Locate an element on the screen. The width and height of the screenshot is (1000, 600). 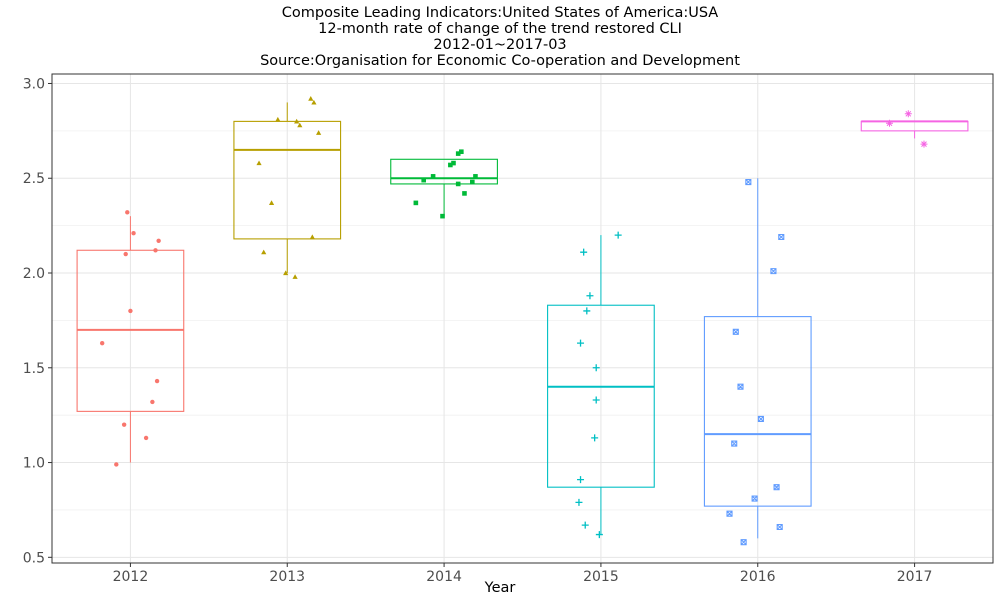
chart-title-line-3: 2012-01~2017-03 is located at coordinates (500, 45).